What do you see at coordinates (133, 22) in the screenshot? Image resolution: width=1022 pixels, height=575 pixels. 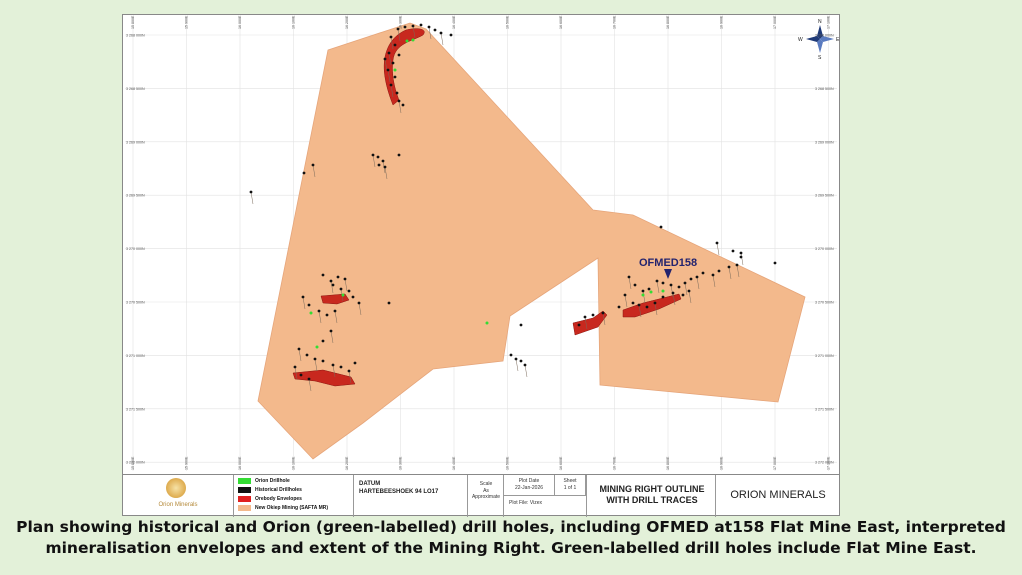 I see `top-tick-label: 15 800E` at bounding box center [133, 22].